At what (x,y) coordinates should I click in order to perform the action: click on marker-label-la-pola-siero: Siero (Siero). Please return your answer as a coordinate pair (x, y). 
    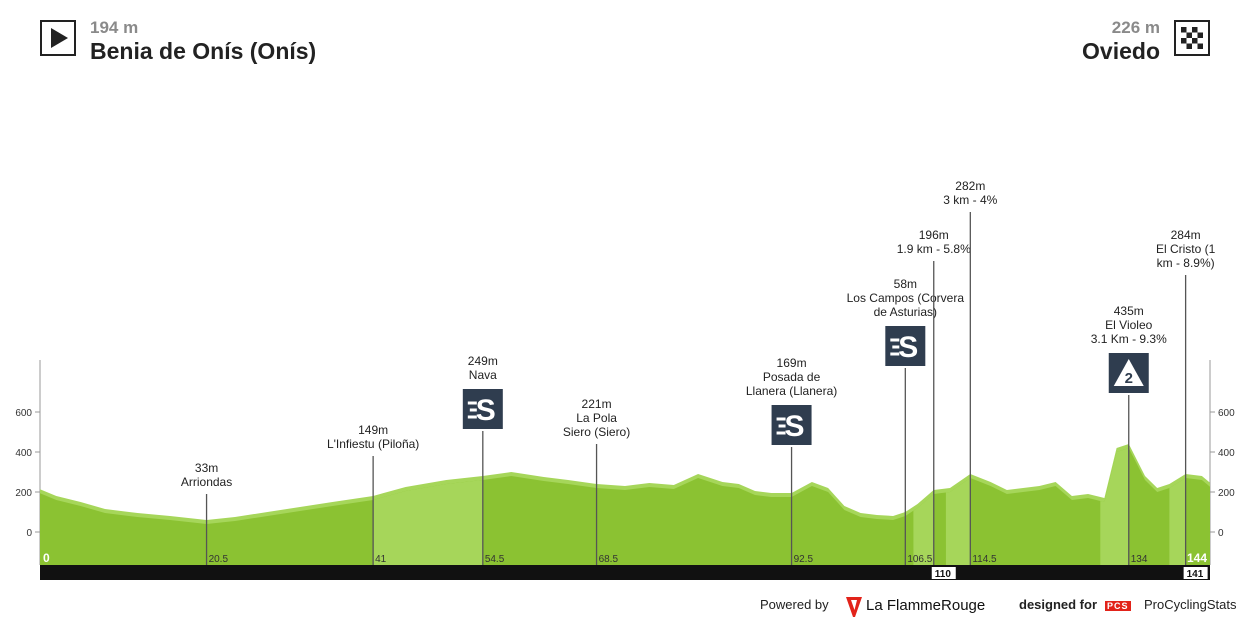
    Looking at the image, I should click on (596, 432).